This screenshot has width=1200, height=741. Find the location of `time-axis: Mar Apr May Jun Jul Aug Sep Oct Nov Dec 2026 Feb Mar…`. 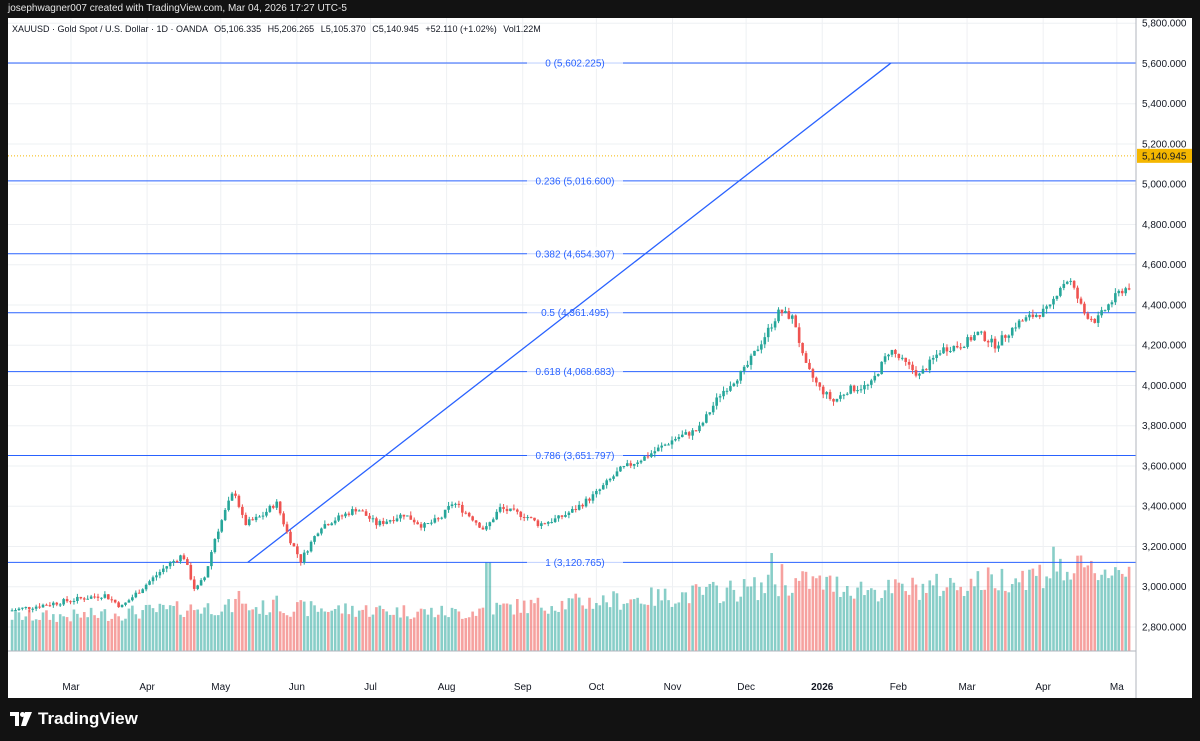

time-axis: Mar Apr May Jun Jul Aug Sep Oct Nov Dec 2026 Feb Mar… is located at coordinates (593, 687).